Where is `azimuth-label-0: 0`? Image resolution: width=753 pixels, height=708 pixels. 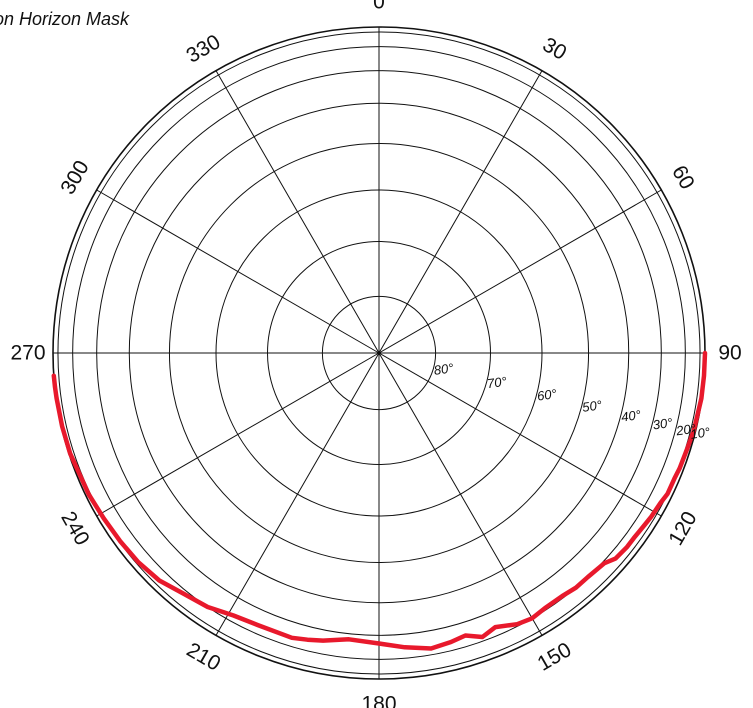
azimuth-label-0: 0 is located at coordinates (379, 7).